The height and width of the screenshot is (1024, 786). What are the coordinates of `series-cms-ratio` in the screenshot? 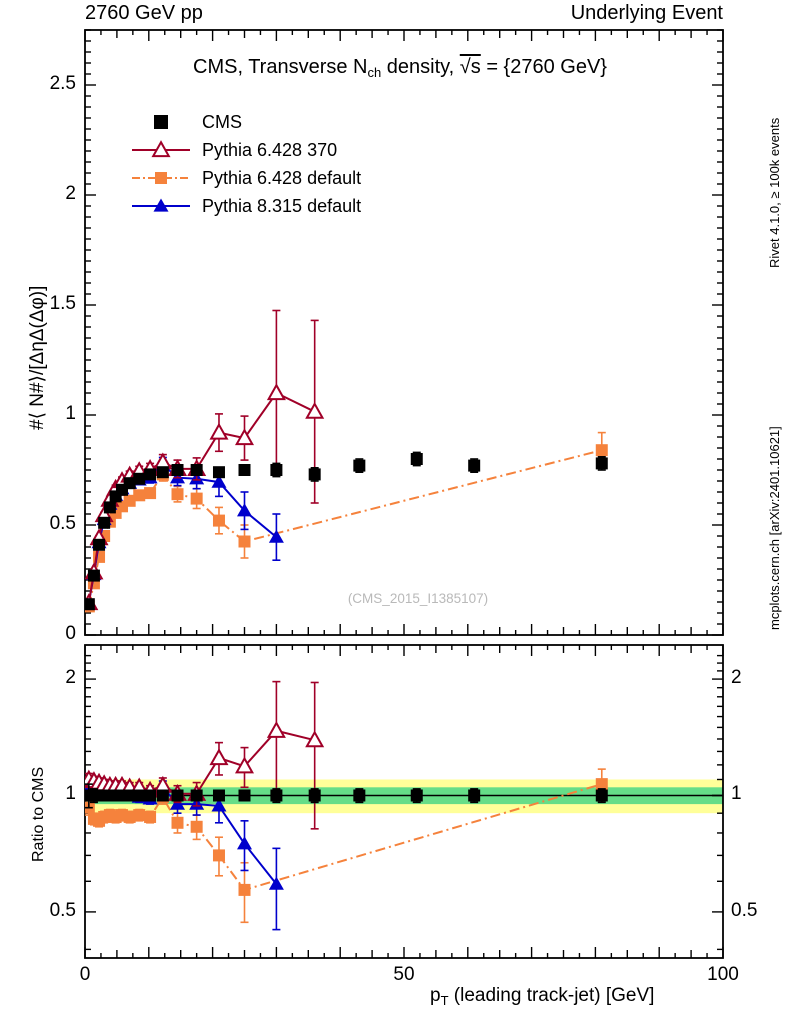 It's located at (346, 796).